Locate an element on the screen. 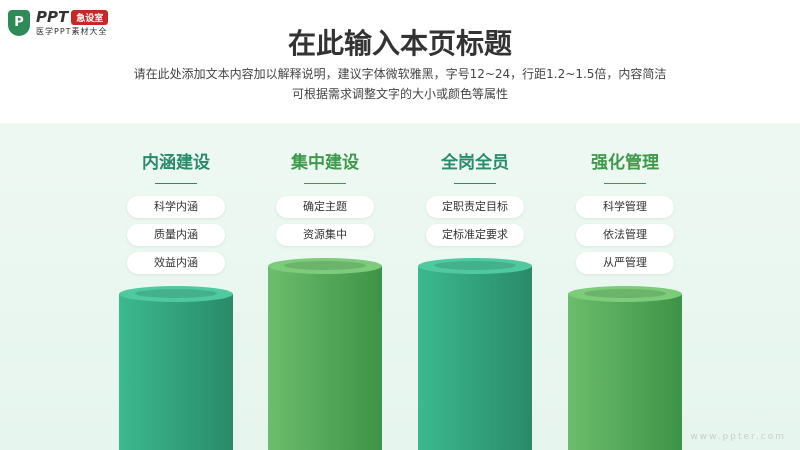 The image size is (800, 450). column-3: 全岗全员定职责定目标 定标准定要求 is located at coordinates (475, 200).